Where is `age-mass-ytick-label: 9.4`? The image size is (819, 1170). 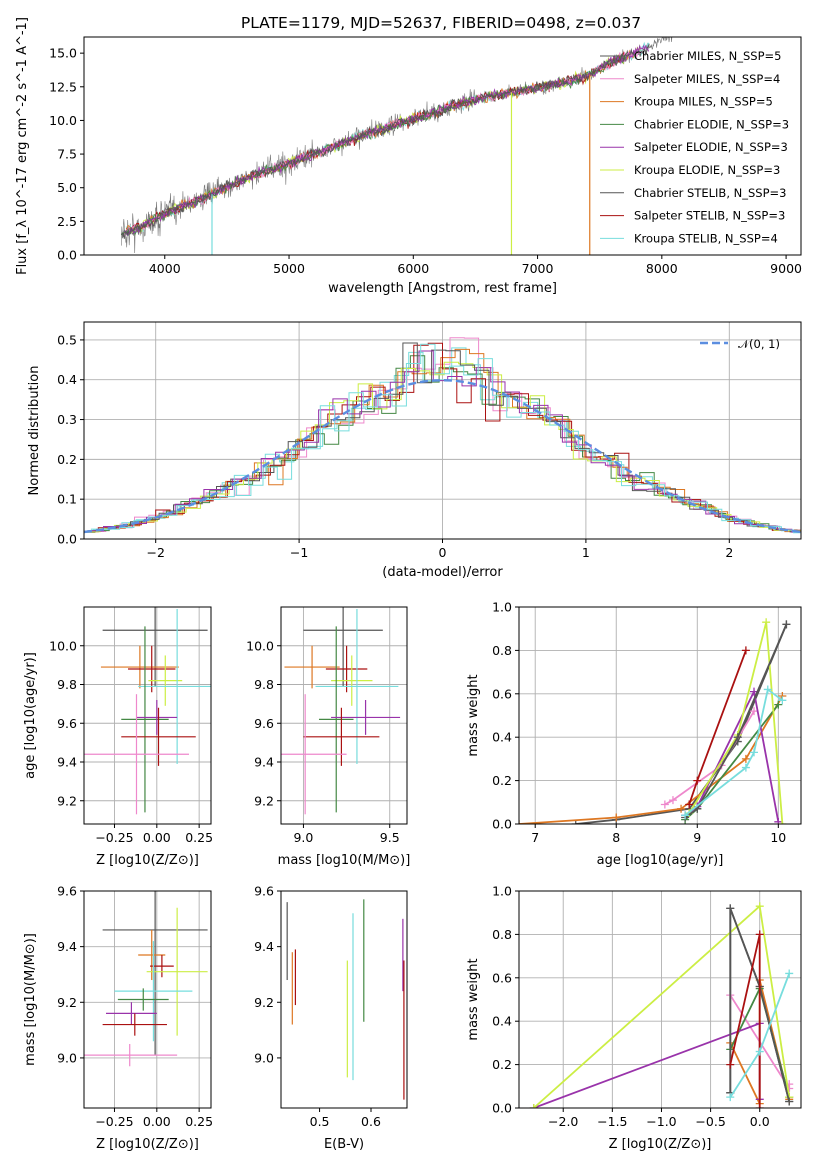 age-mass-ytick-label: 9.4 is located at coordinates (264, 762).